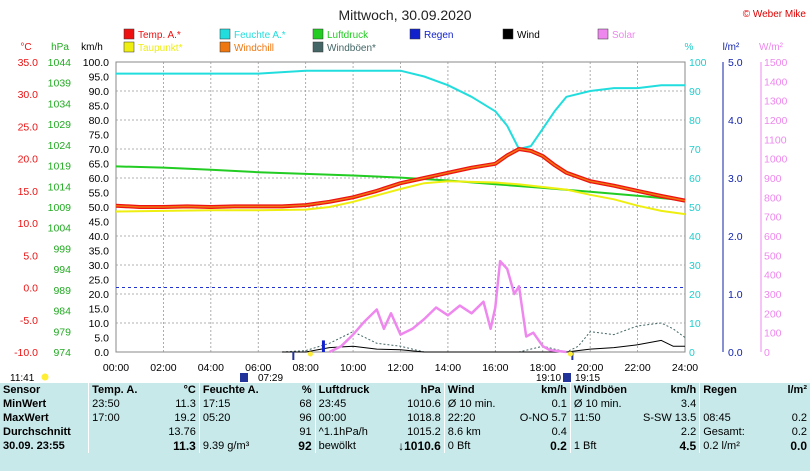 Image resolution: width=810 pixels, height=471 pixels. What do you see at coordinates (189, 390) in the screenshot?
I see `stats-header: °C` at bounding box center [189, 390].